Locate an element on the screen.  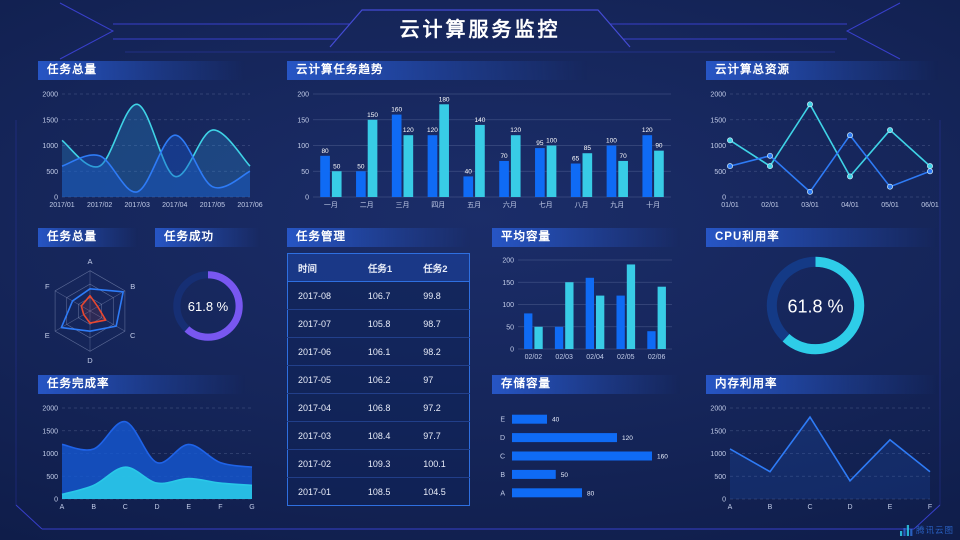
svg-text: 一月 is located at coordinates (331, 205).